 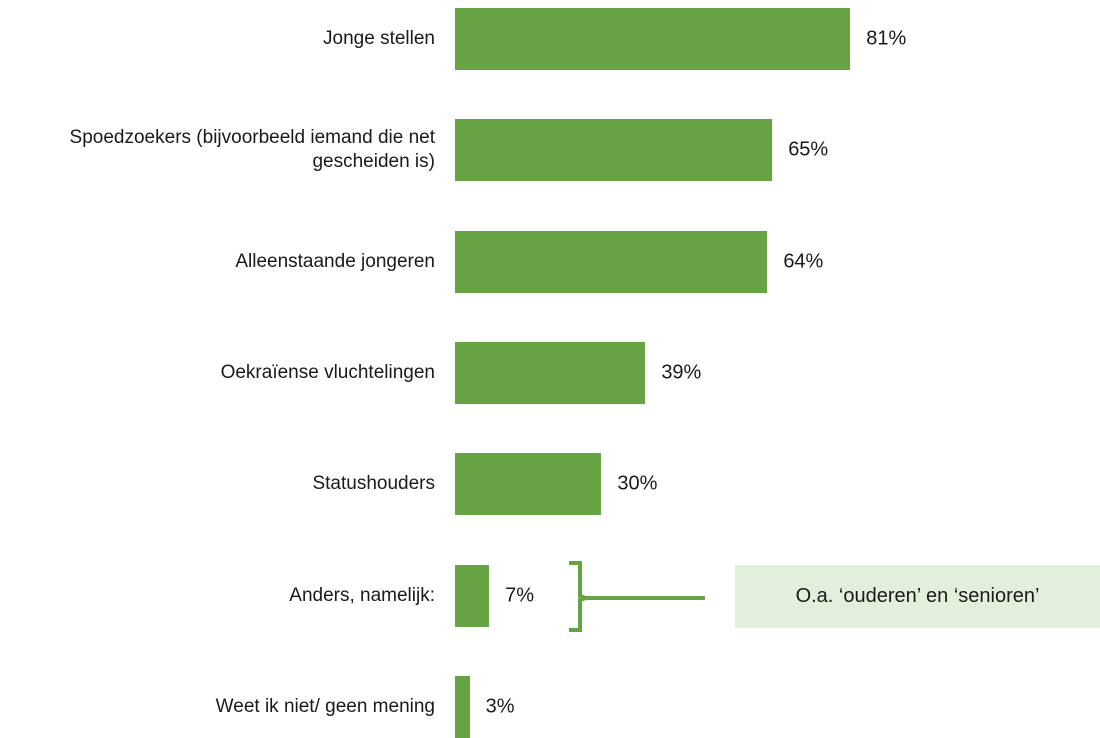 What do you see at coordinates (500, 706) in the screenshot?
I see `value-label: 3%` at bounding box center [500, 706].